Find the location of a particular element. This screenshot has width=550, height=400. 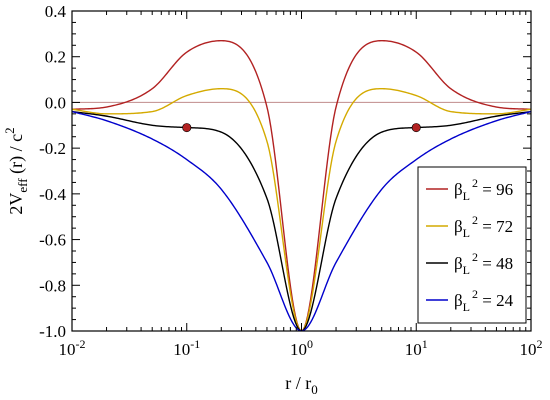

y-axis-label-subscript: eff is located at coordinates (22, 185).